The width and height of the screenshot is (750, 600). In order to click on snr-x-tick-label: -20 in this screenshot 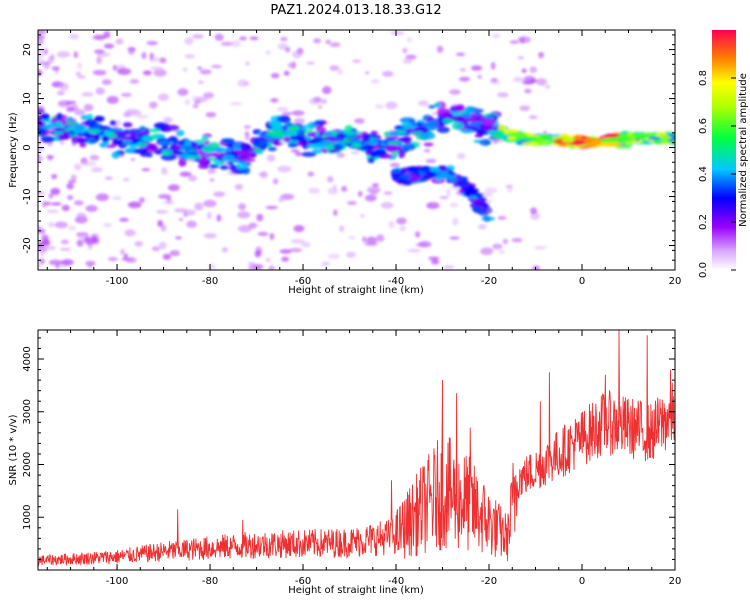, I will do `click(489, 581)`.